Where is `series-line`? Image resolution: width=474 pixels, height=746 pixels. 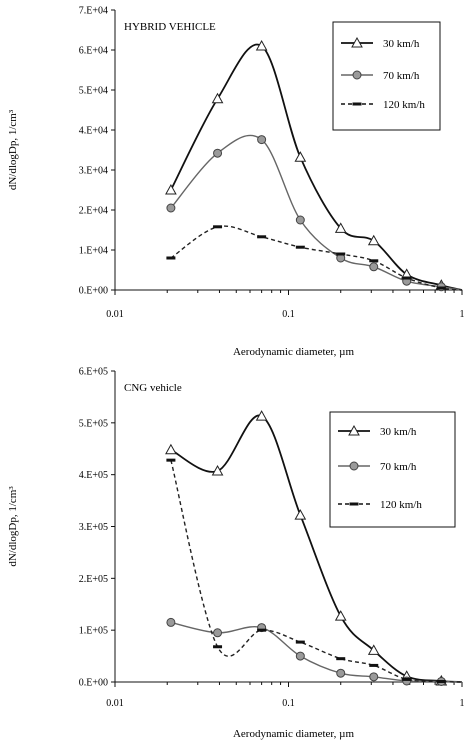
series-line is located at coordinates (316, 212).